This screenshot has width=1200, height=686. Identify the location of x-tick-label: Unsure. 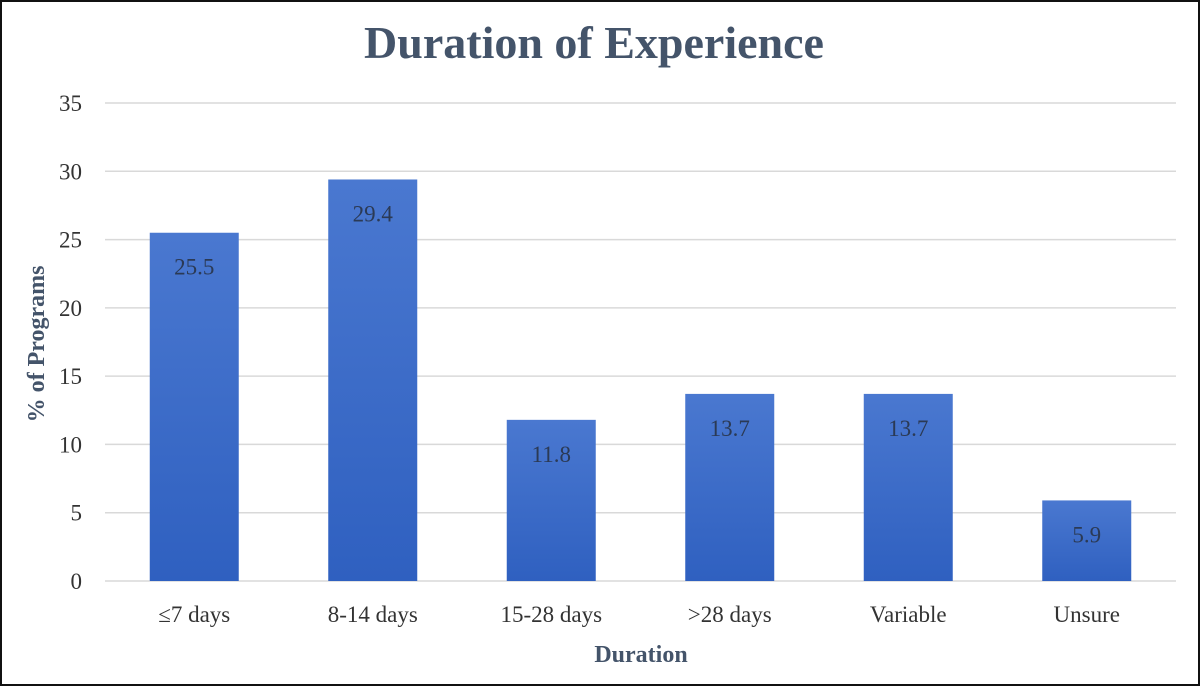
(1087, 614).